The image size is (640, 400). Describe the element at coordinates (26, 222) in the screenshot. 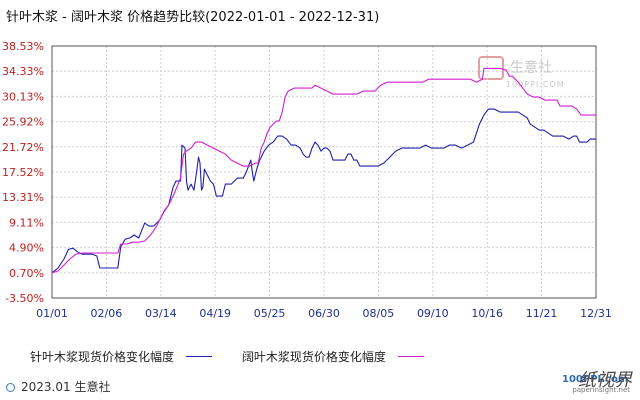

I see `y-tick-label: 9.11%` at that location.